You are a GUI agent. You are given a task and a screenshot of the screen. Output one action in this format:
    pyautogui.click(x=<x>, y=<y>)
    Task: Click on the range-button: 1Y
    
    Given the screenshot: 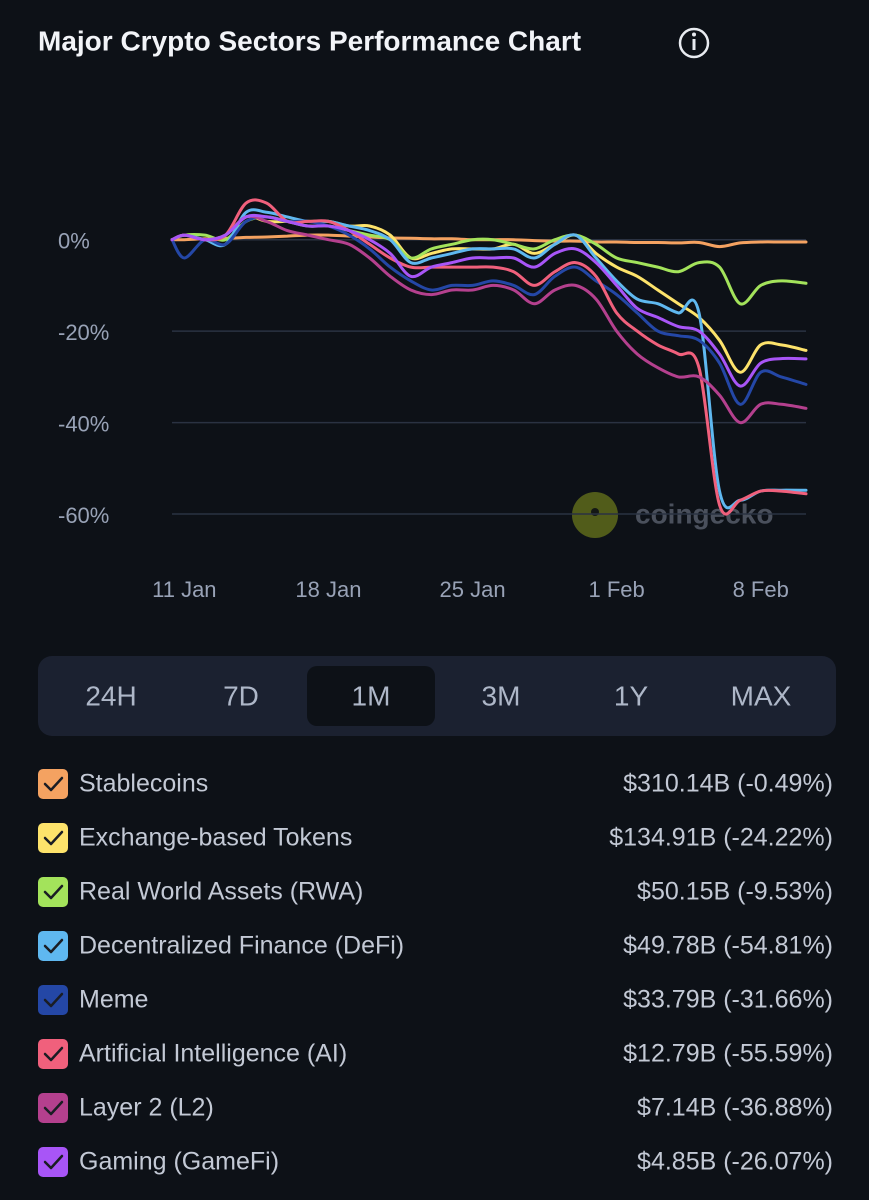 What is the action you would take?
    pyautogui.click(x=631, y=695)
    